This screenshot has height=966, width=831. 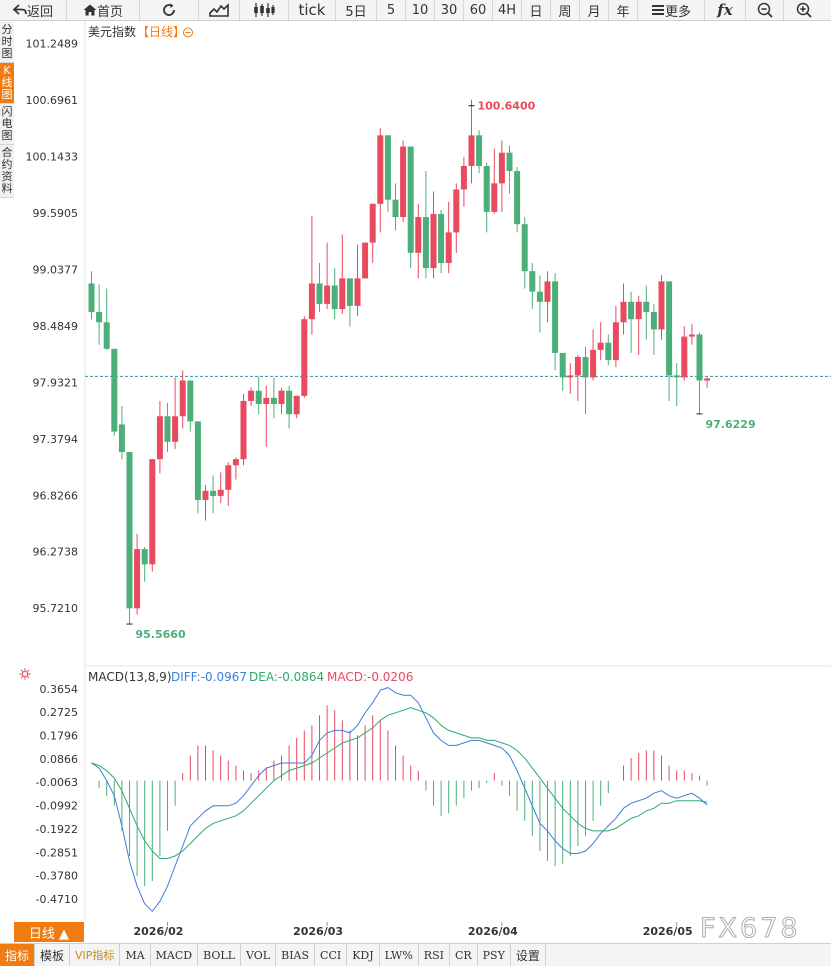 What do you see at coordinates (52, 156) in the screenshot?
I see `price-tick-label: 100.1433` at bounding box center [52, 156].